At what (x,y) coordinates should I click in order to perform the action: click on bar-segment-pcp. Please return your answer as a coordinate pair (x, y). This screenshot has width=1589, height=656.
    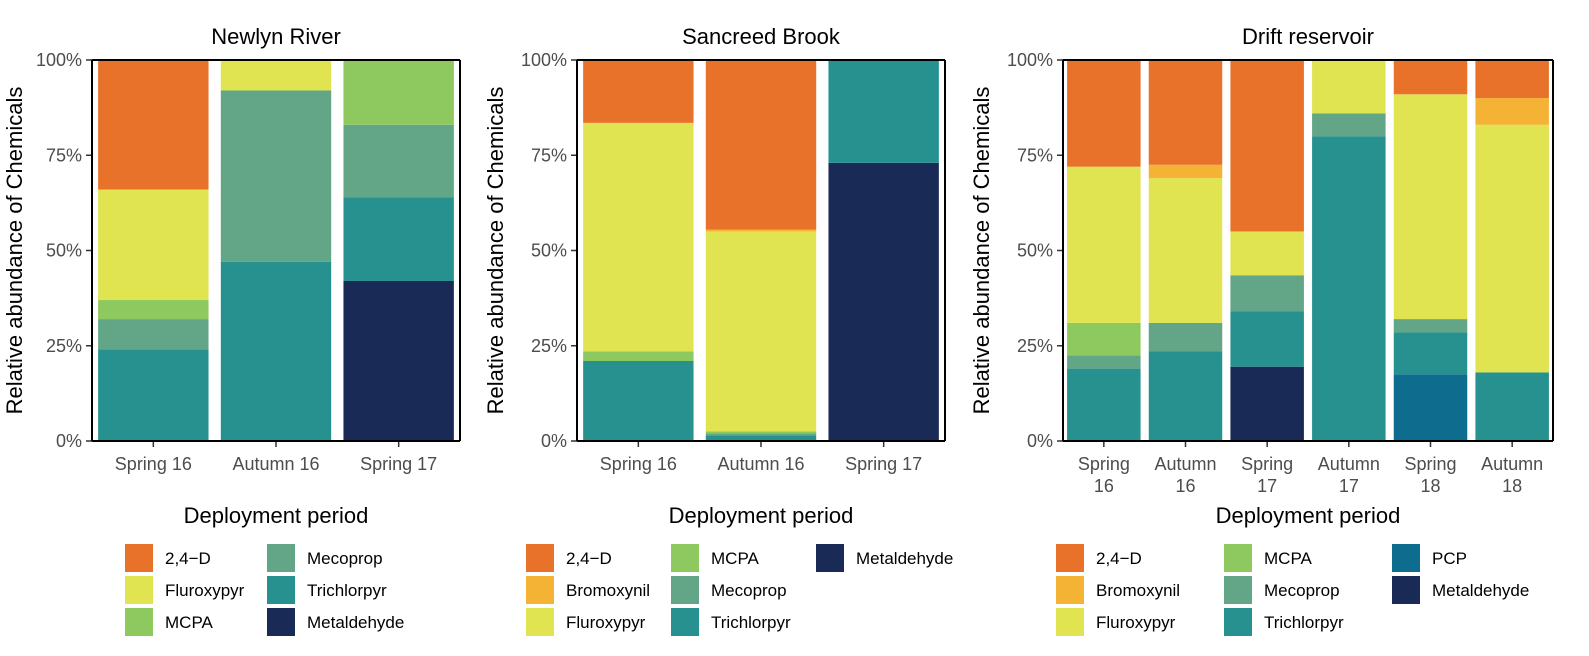
    Looking at the image, I should click on (1430, 407).